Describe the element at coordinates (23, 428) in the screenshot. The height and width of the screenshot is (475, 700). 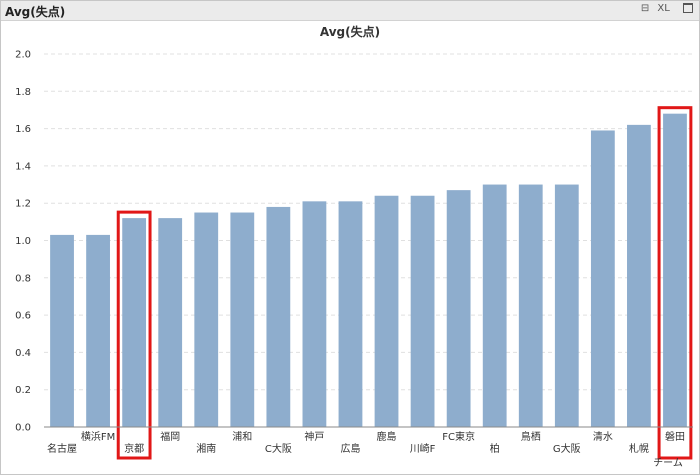
I see `y-tick-label: 0.0` at that location.